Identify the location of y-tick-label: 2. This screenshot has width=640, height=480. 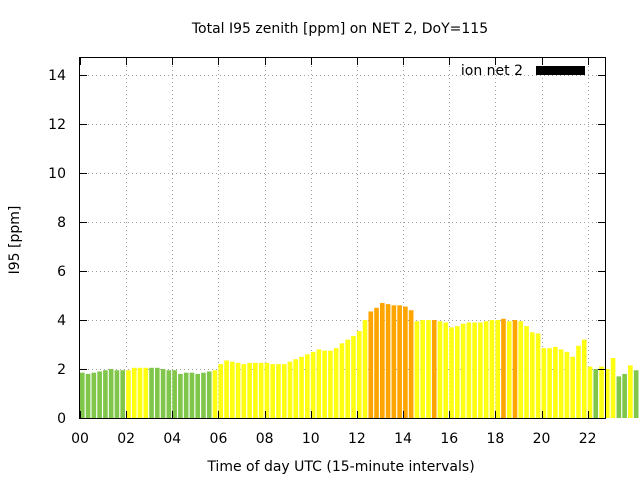
(61, 370).